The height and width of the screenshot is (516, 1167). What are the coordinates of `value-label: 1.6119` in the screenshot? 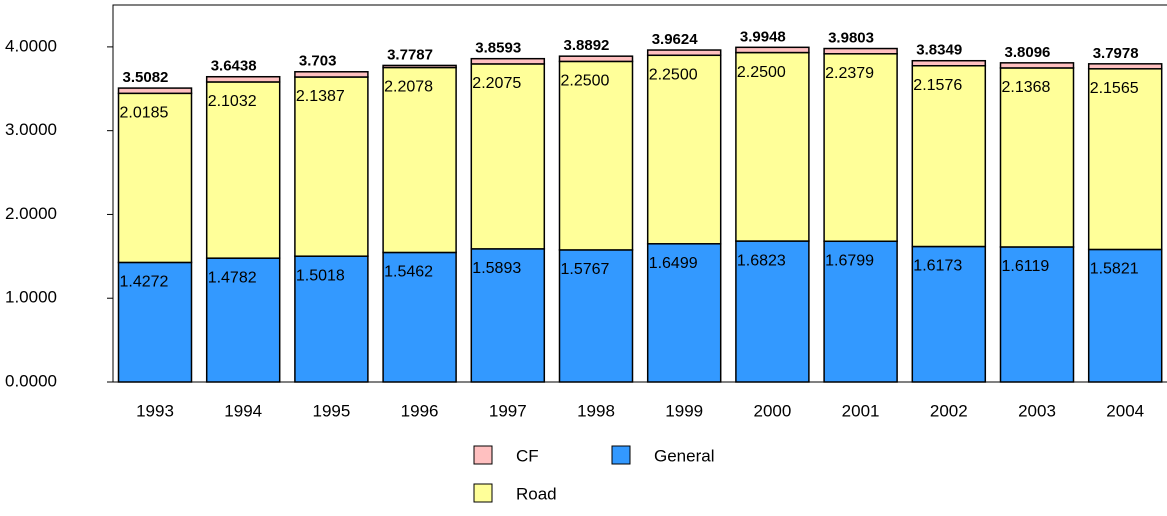 It's located at (1026, 266).